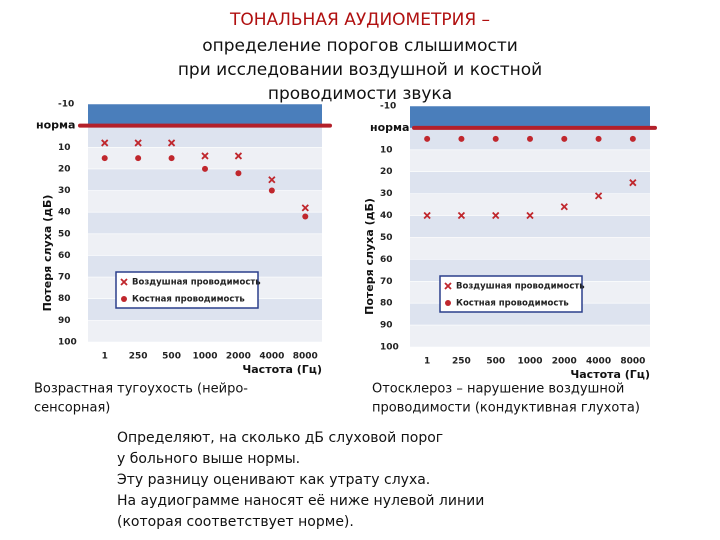 The height and width of the screenshot is (540, 720). I want to click on subtitle: проводимости звука, so click(360, 94).